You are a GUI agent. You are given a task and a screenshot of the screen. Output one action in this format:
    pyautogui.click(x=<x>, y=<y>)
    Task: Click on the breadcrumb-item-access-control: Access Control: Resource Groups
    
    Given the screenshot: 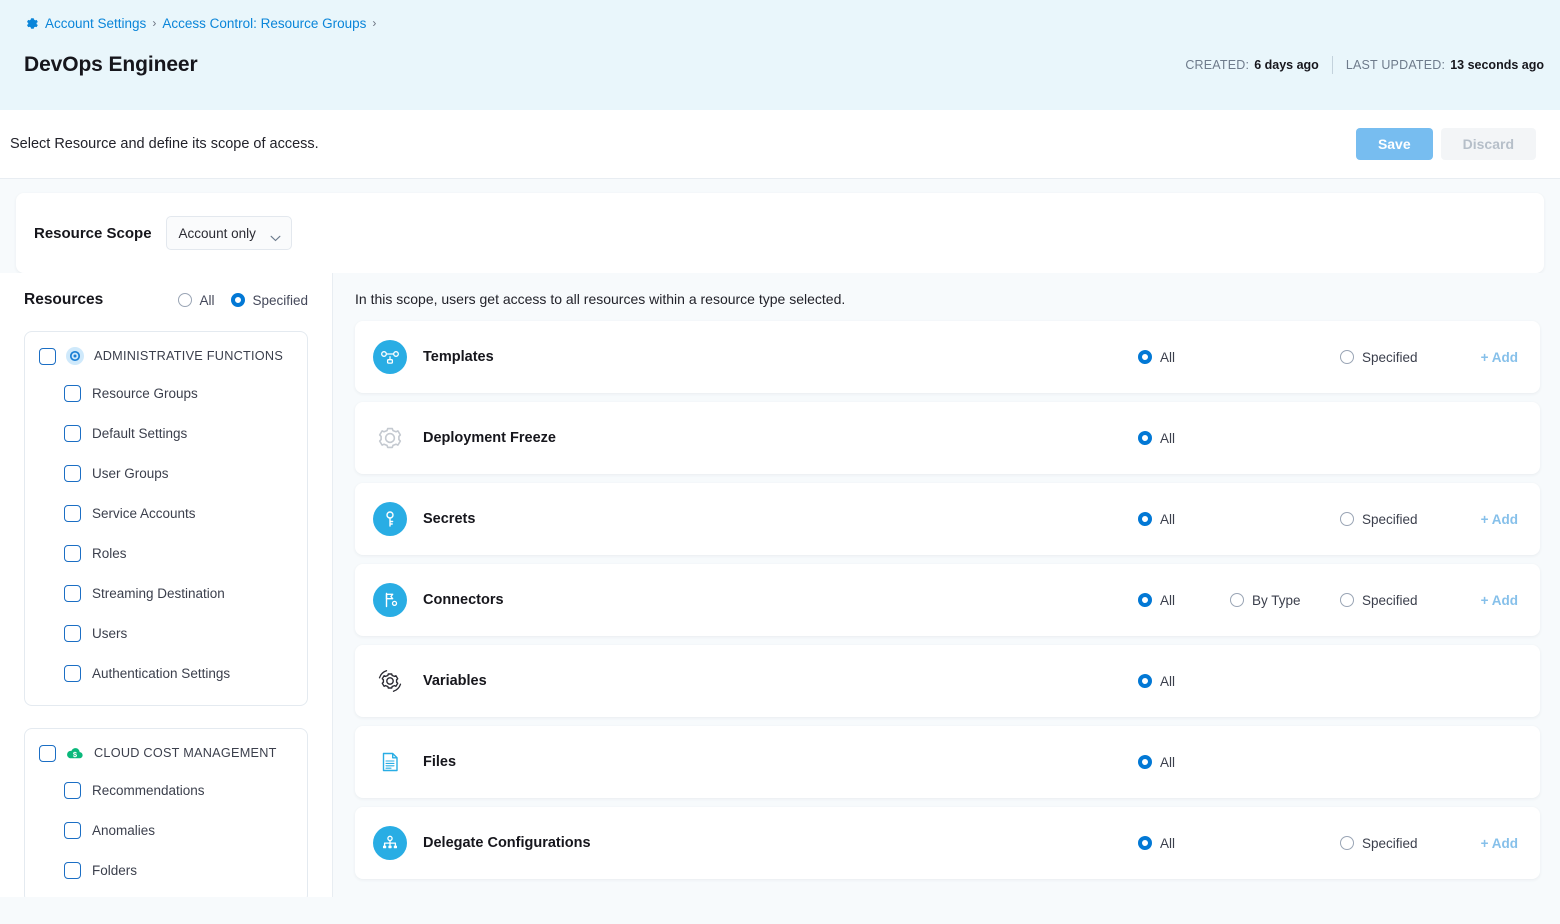 What is the action you would take?
    pyautogui.click(x=264, y=23)
    